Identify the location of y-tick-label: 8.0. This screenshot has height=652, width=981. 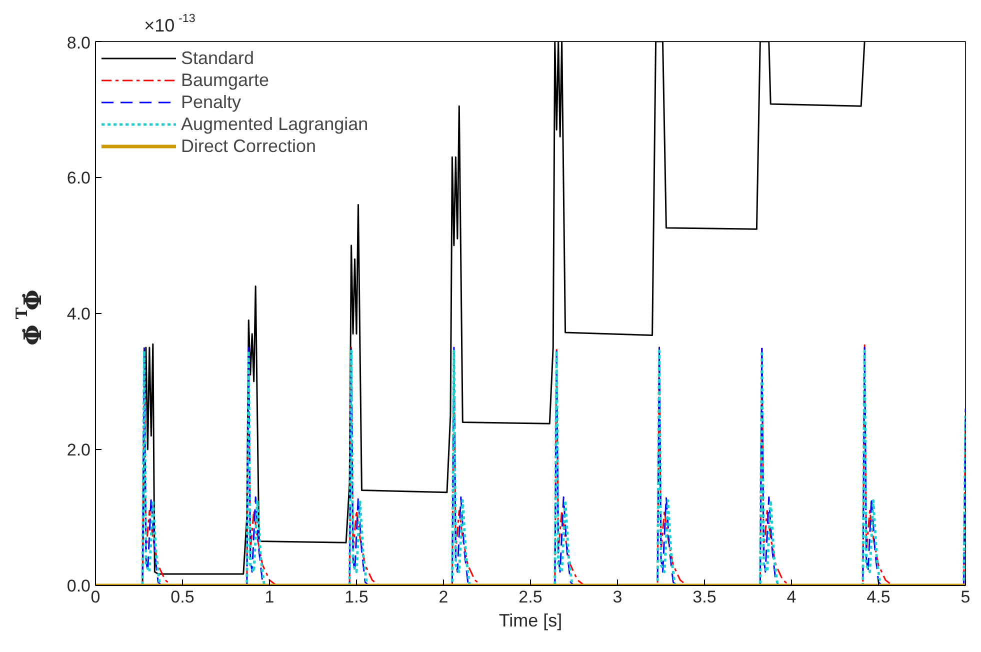
(78, 43).